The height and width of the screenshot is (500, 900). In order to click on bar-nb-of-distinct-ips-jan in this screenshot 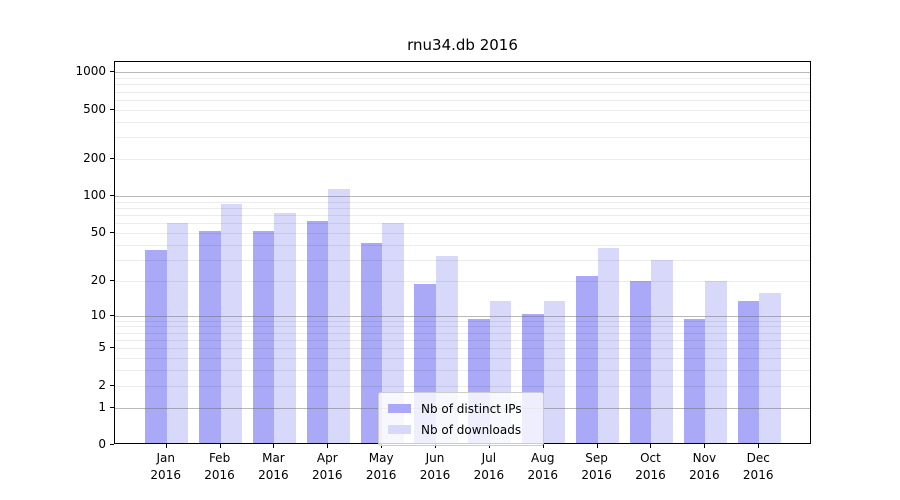, I will do `click(156, 346)`.